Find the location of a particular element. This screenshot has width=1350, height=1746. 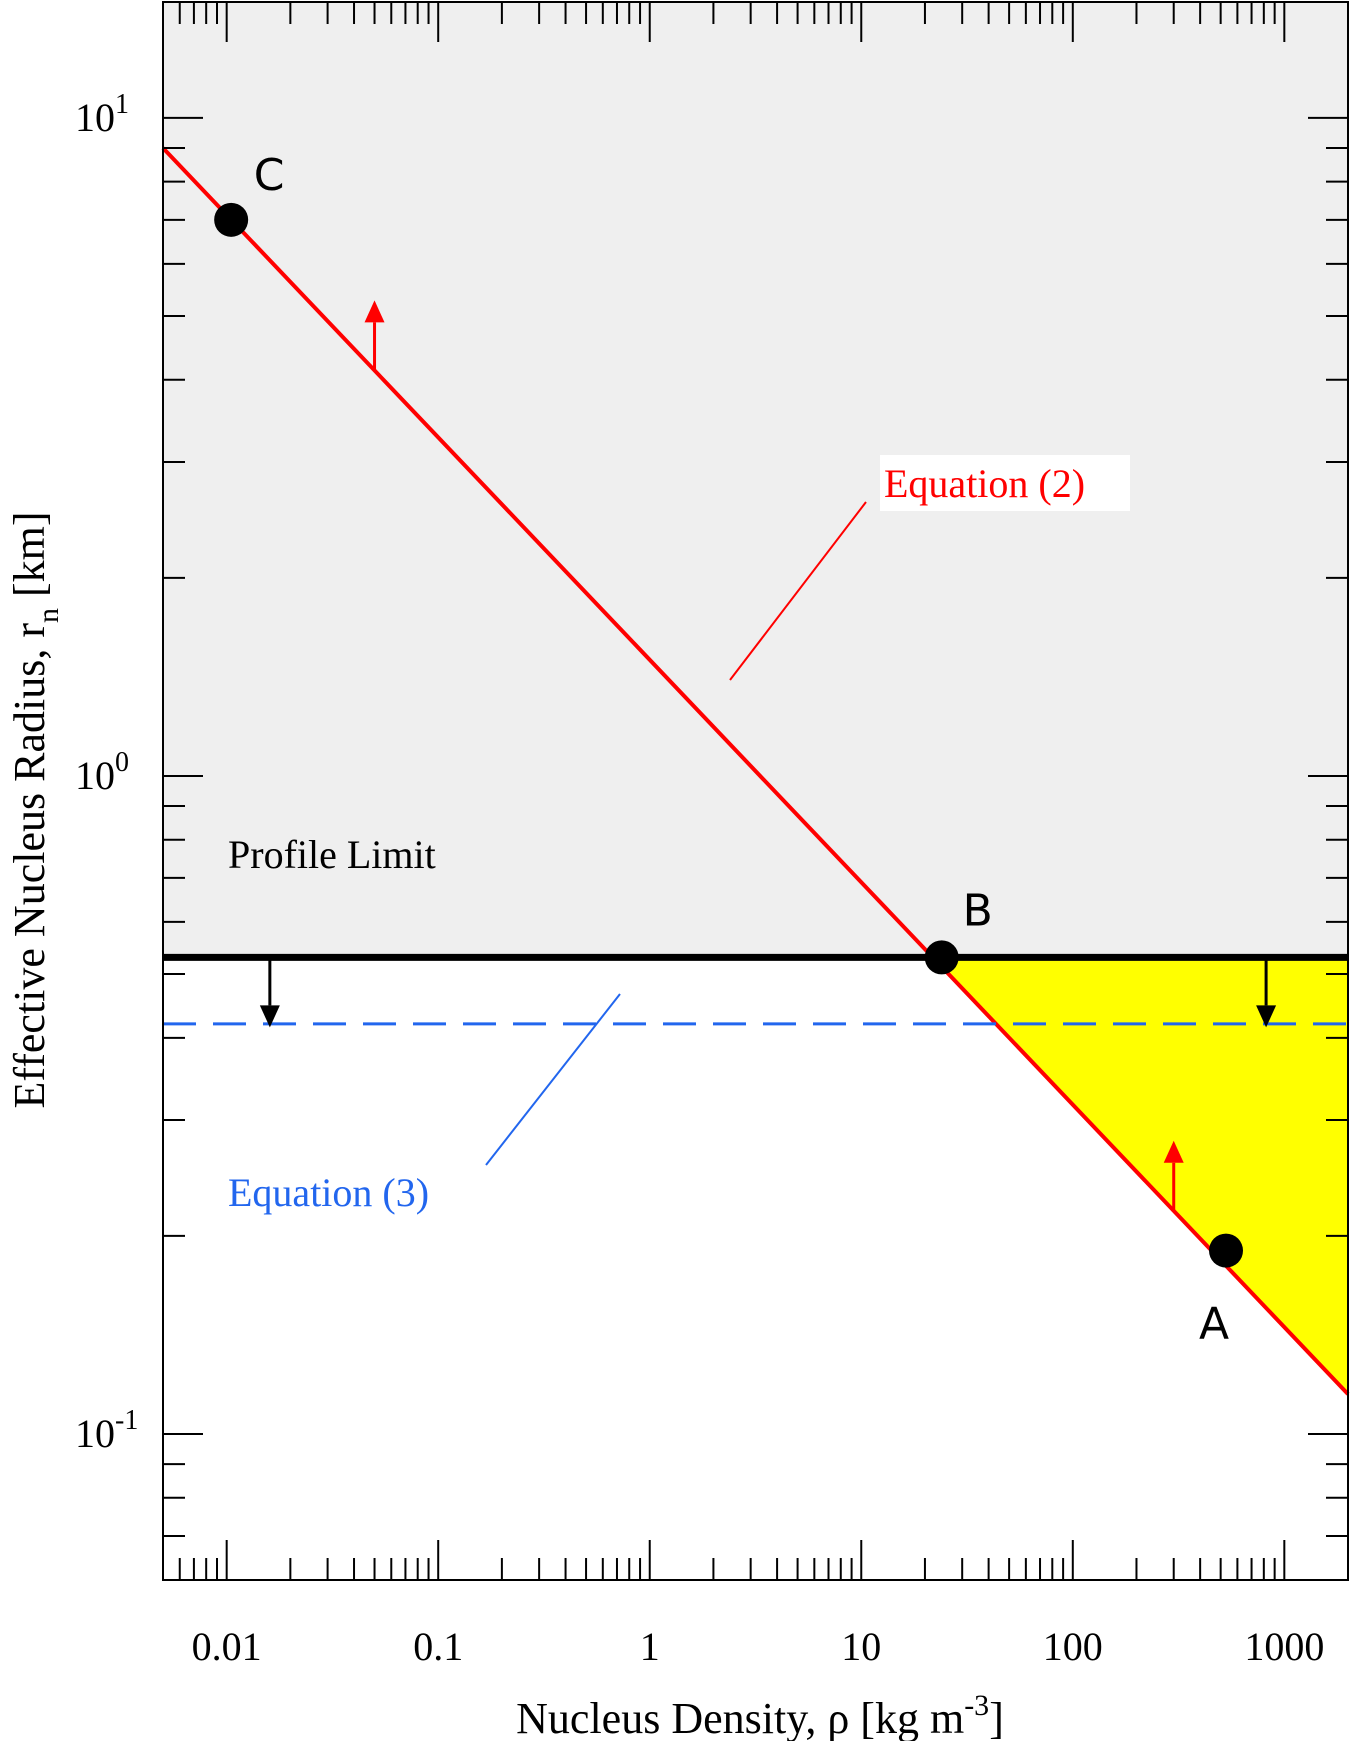

x-tick-label: 10 is located at coordinates (861, 1646).